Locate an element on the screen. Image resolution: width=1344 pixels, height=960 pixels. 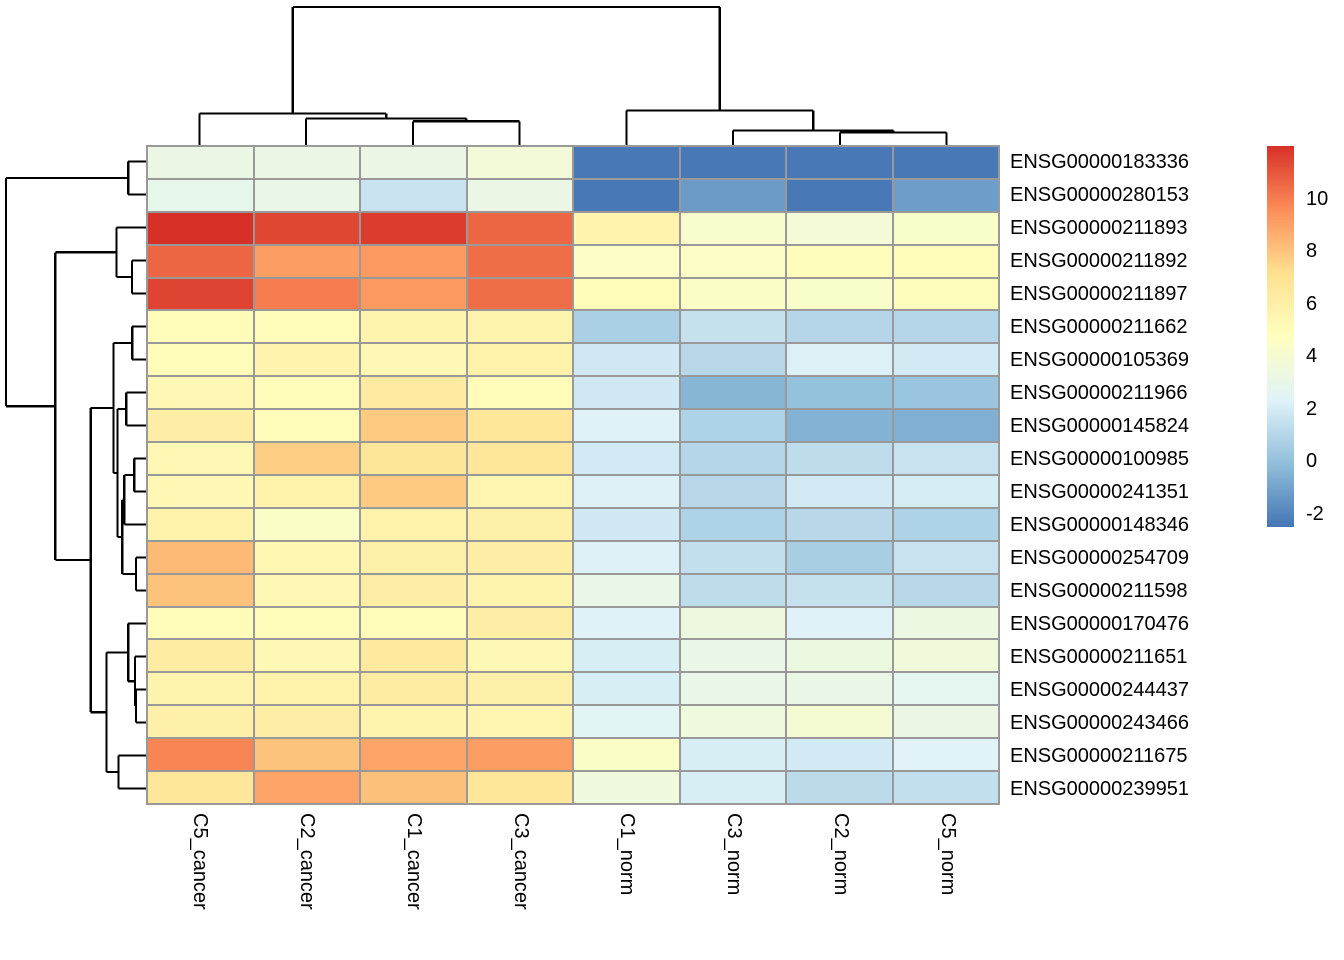
column-label: C5_cancer is located at coordinates (200, 861).